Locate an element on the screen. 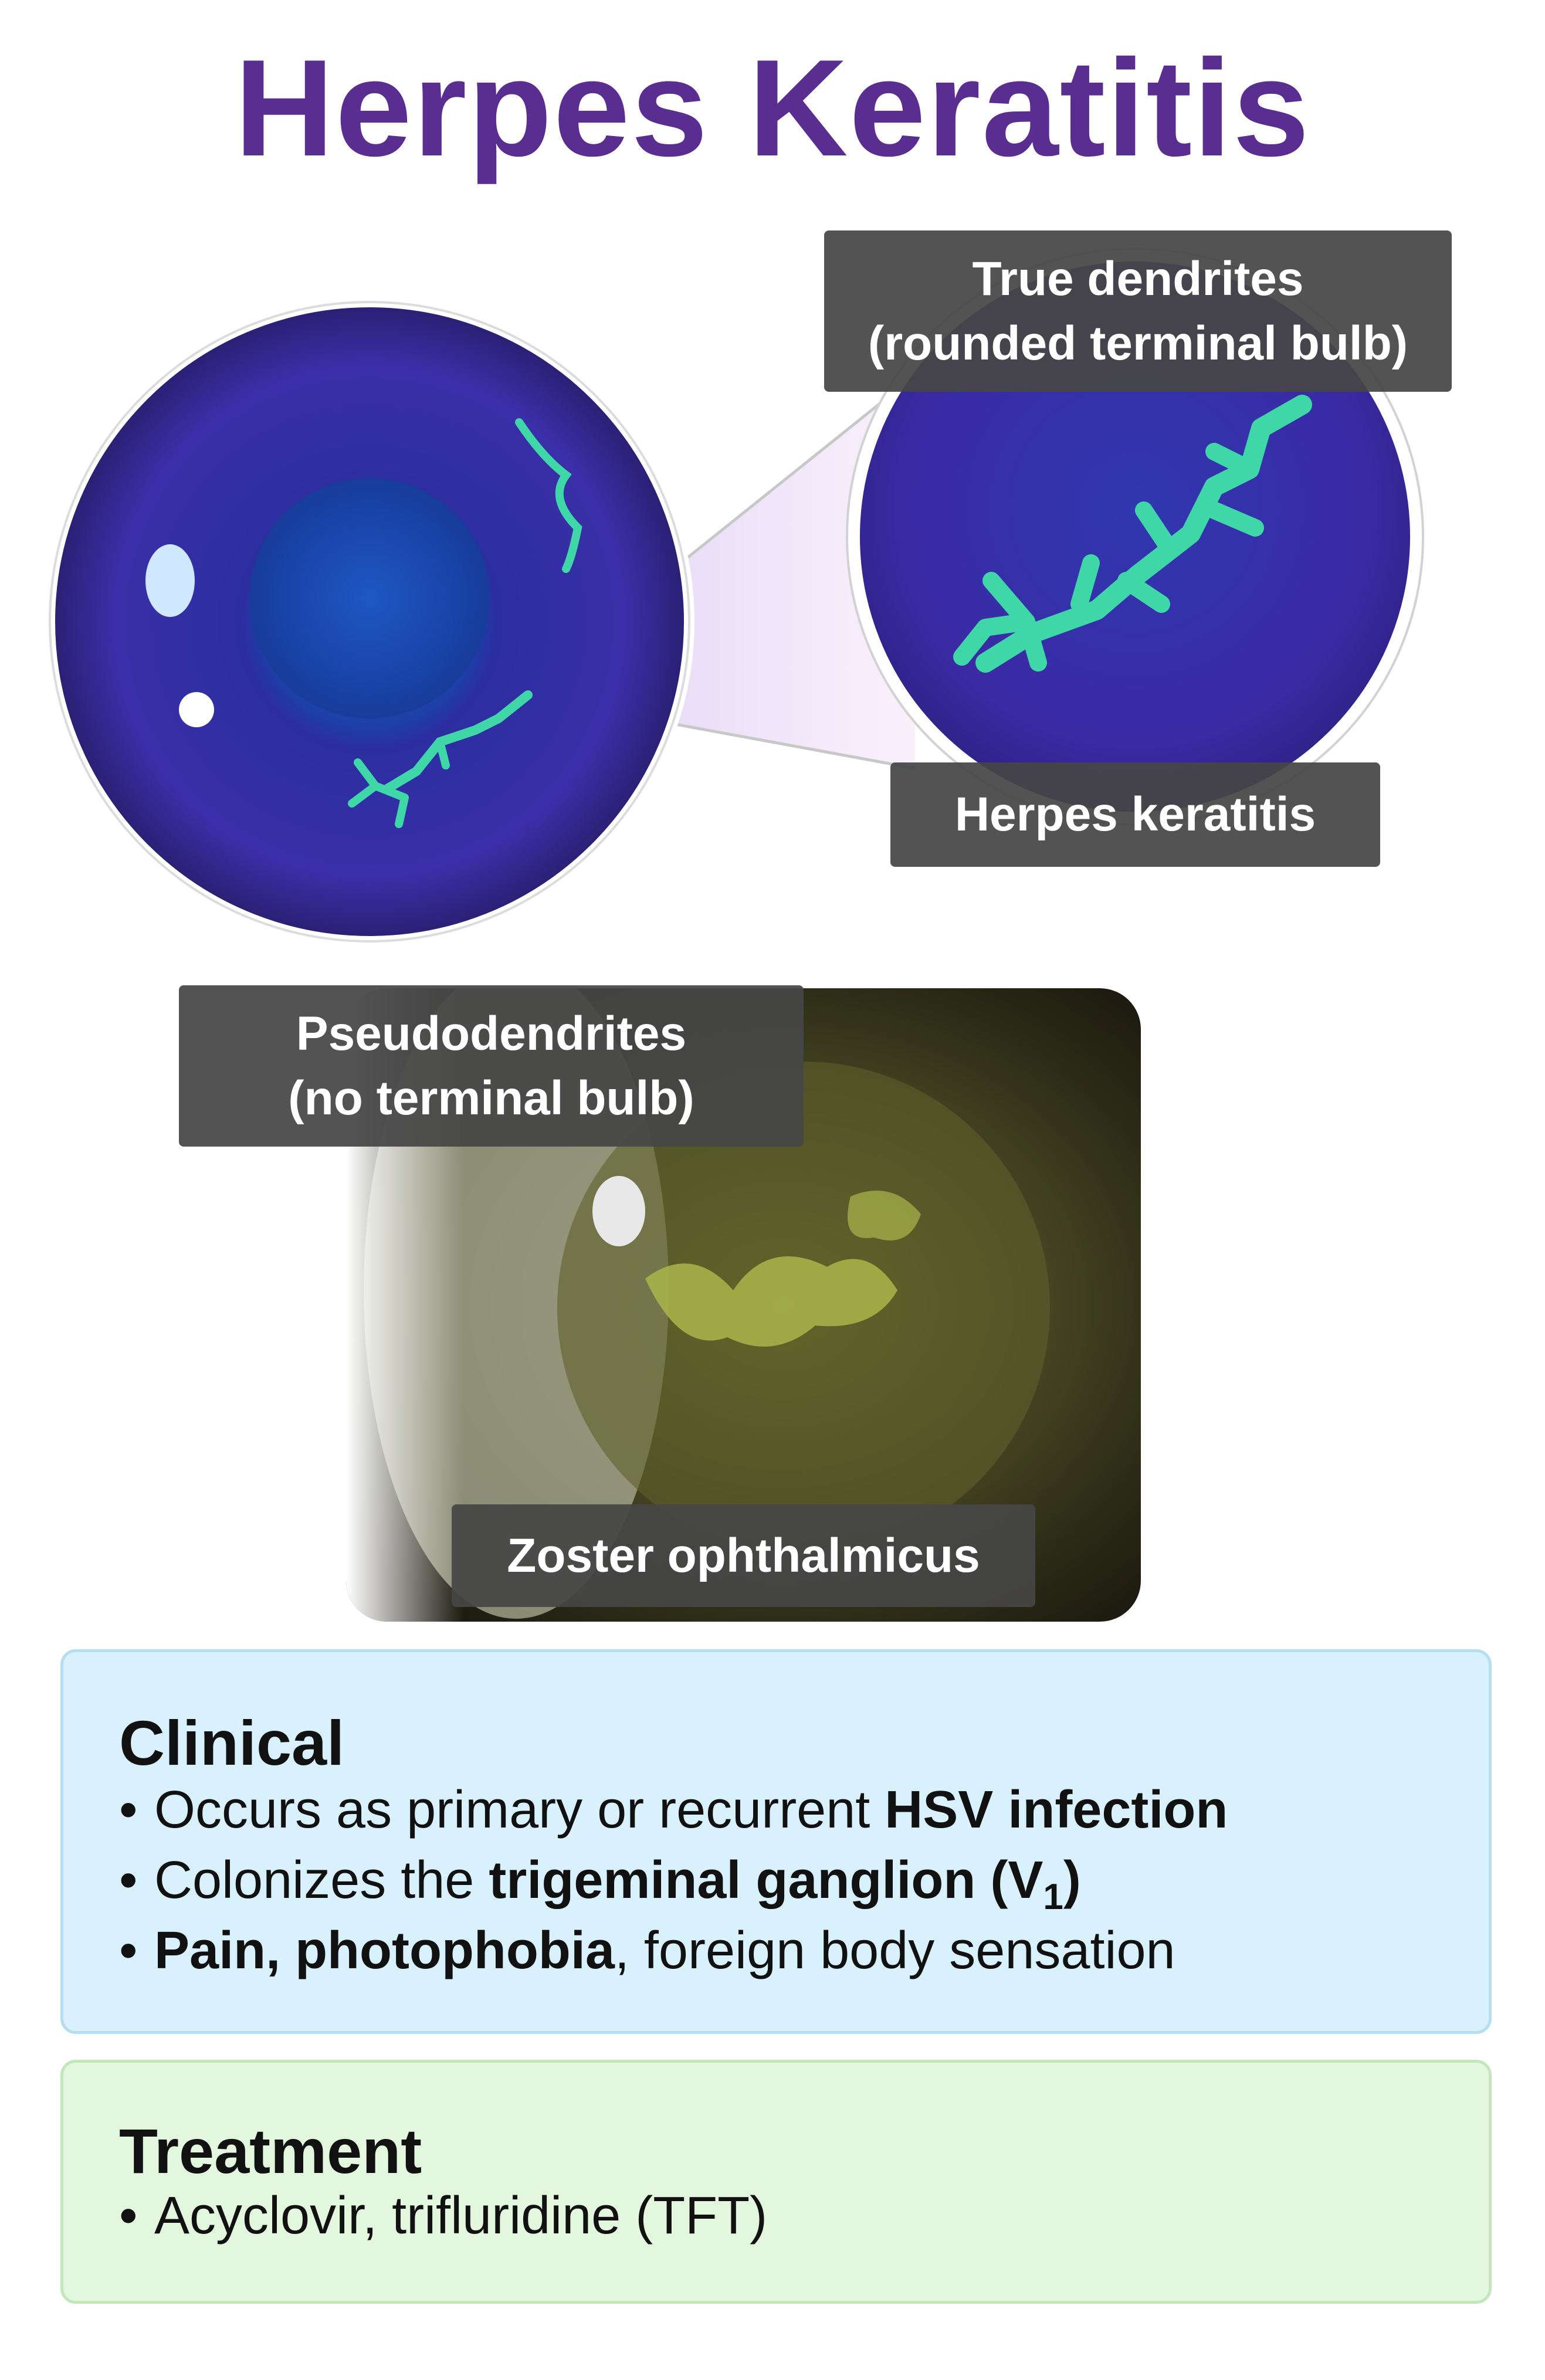 This screenshot has height=2380, width=1545. true-dendrites-label: True dendrites (rounded terminal bulb) is located at coordinates (1138, 311).